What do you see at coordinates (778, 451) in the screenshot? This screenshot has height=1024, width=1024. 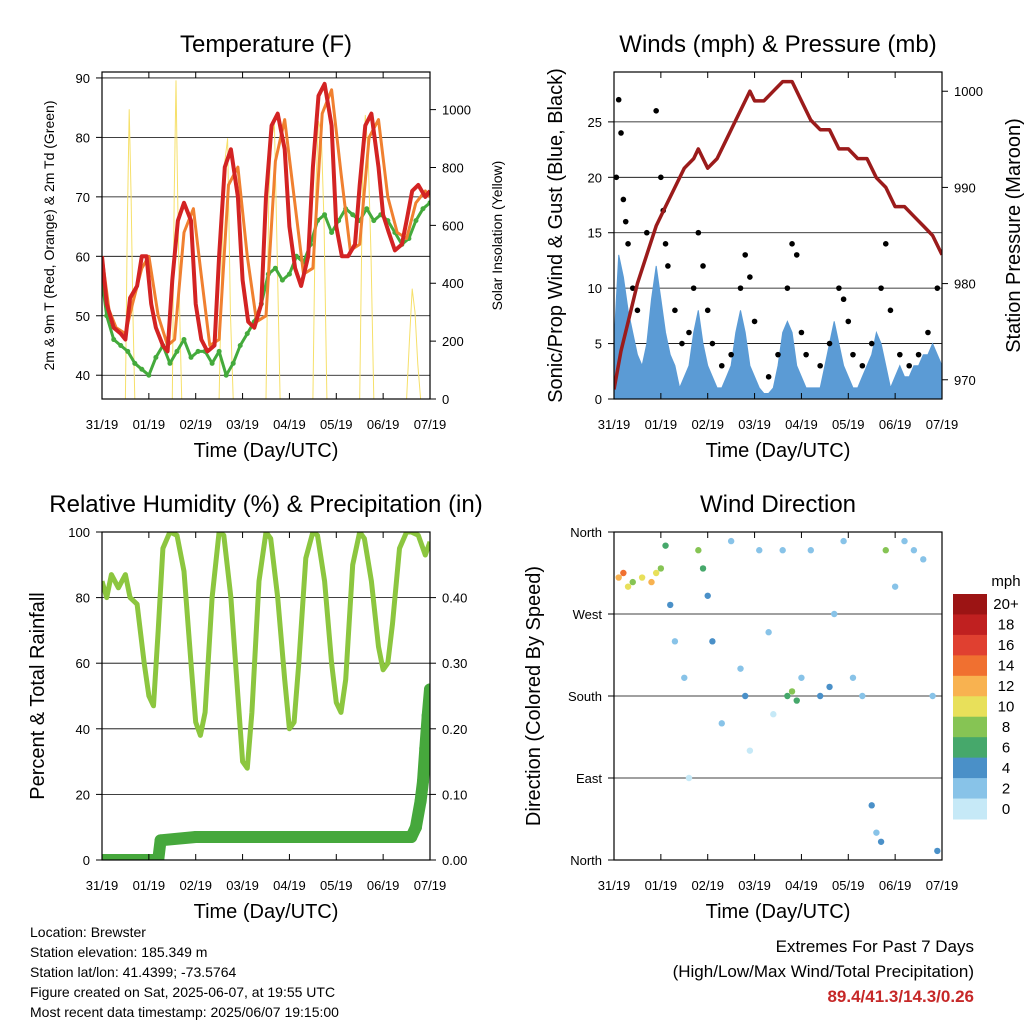 I see `panel-2-xlabel: Time (Day/UTC)` at bounding box center [778, 451].